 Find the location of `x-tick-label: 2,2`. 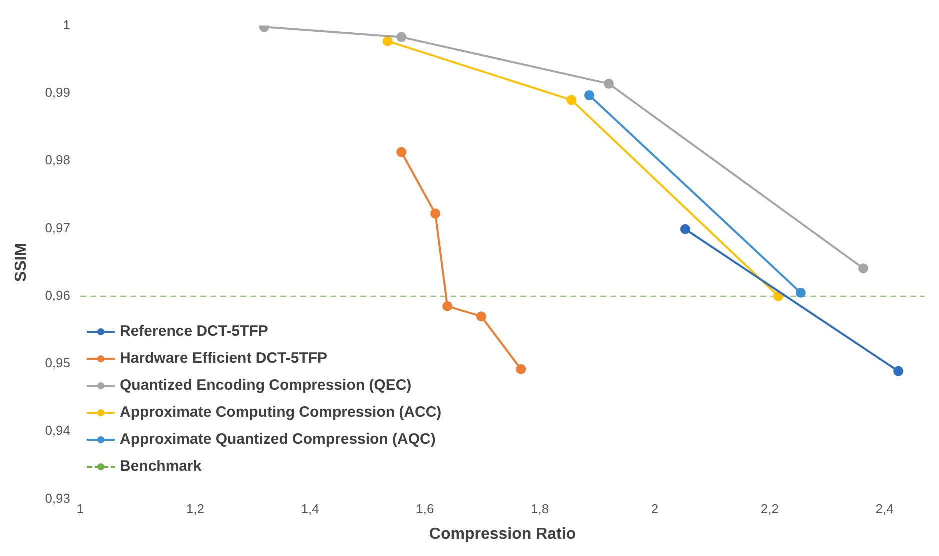

x-tick-label: 2,2 is located at coordinates (769, 509).